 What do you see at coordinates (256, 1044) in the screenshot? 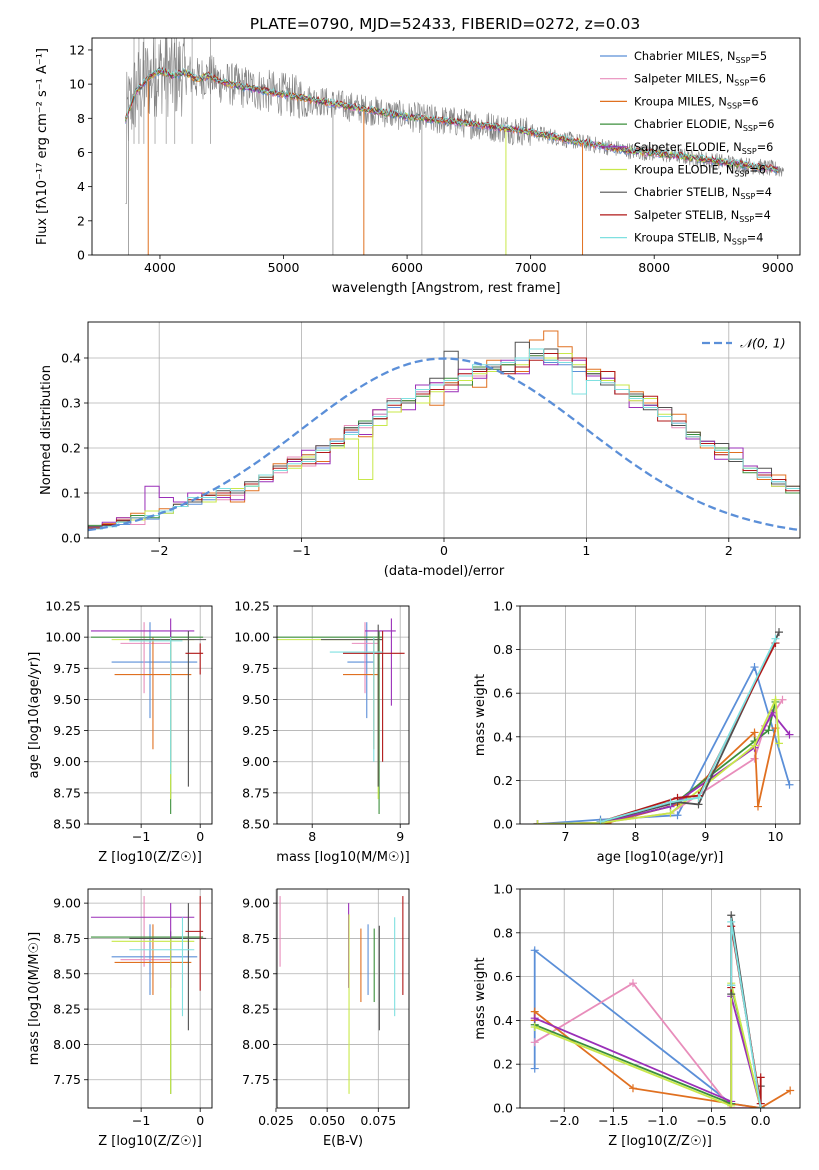
I see `y-tick-label: 8.00` at bounding box center [256, 1044].